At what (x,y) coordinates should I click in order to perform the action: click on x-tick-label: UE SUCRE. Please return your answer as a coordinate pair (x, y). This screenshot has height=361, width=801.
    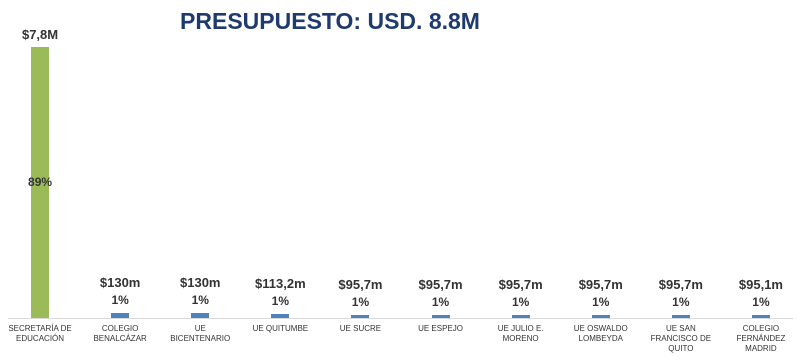
    Looking at the image, I should click on (360, 328).